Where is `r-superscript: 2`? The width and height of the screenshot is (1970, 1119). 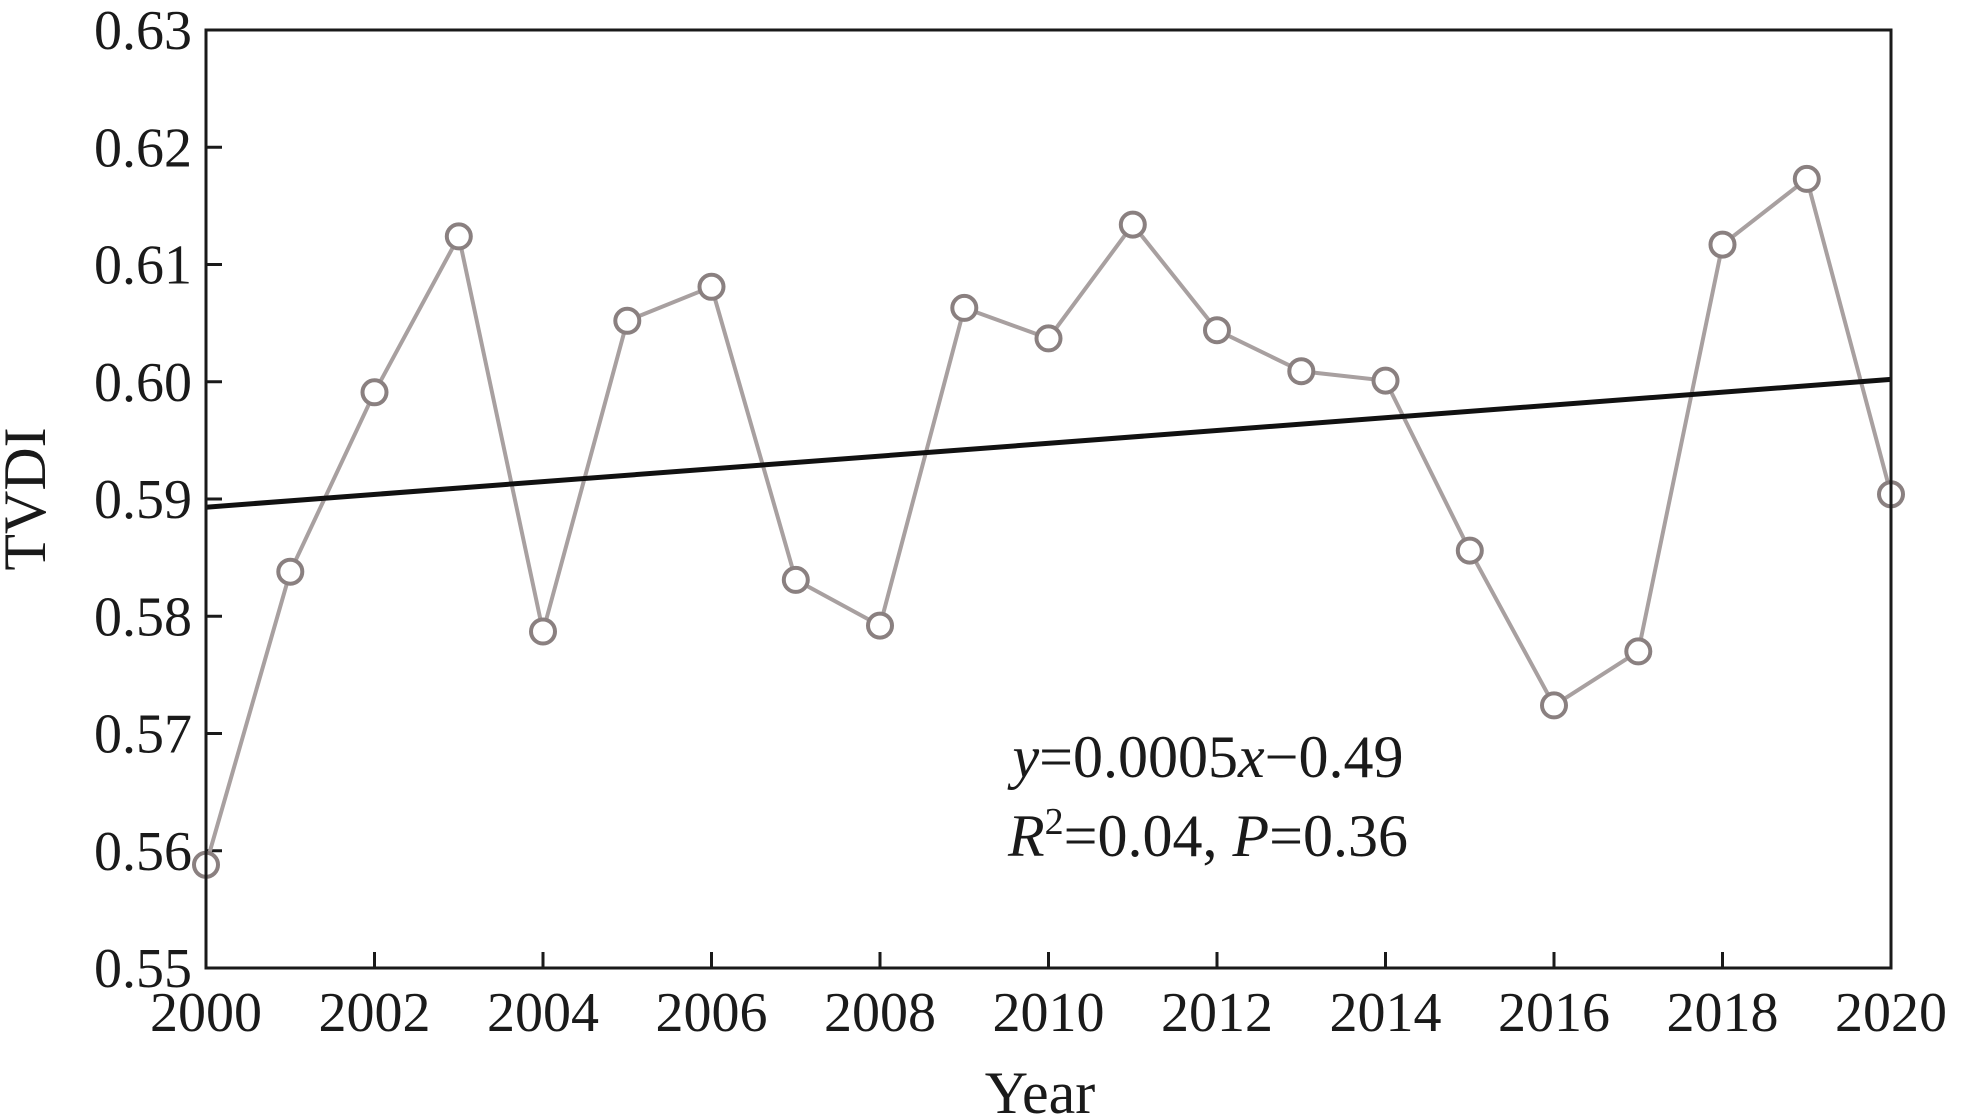
r-superscript: 2 is located at coordinates (1054, 822).